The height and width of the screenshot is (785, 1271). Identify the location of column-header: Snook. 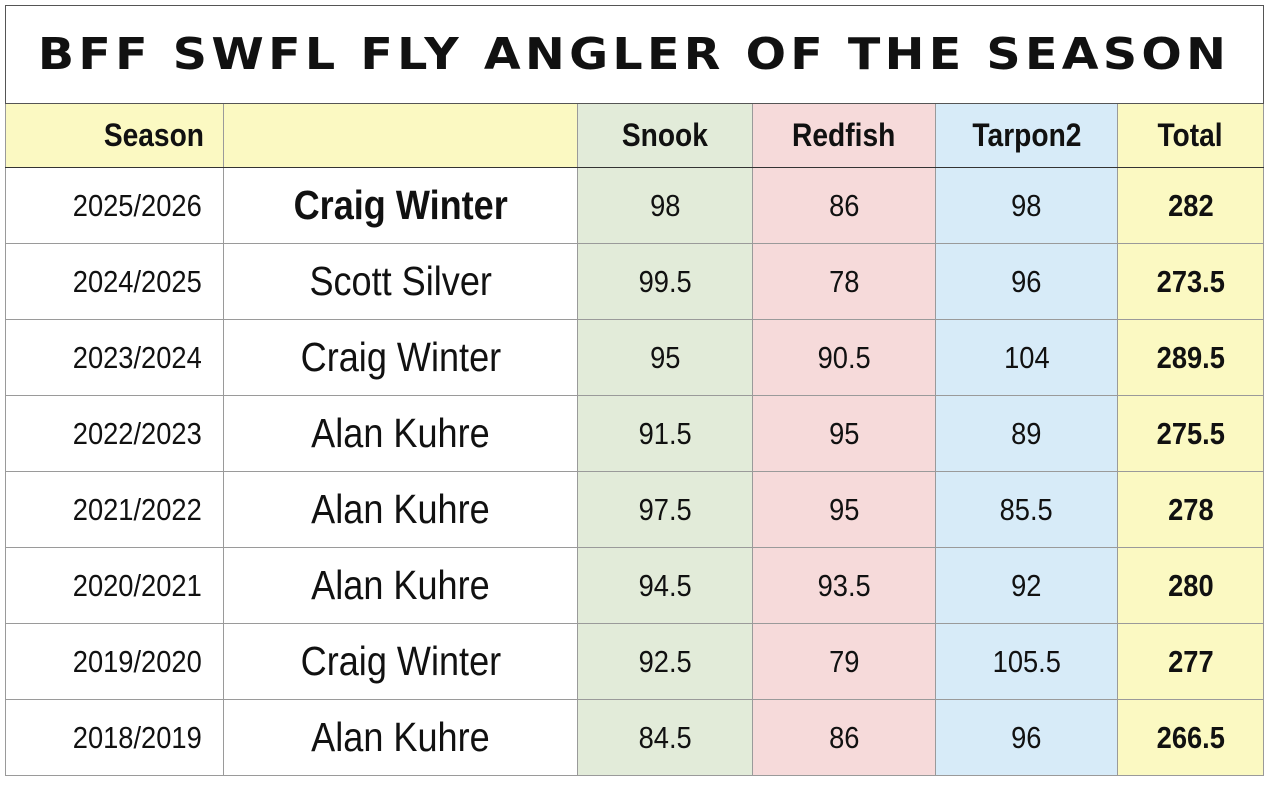
(665, 135).